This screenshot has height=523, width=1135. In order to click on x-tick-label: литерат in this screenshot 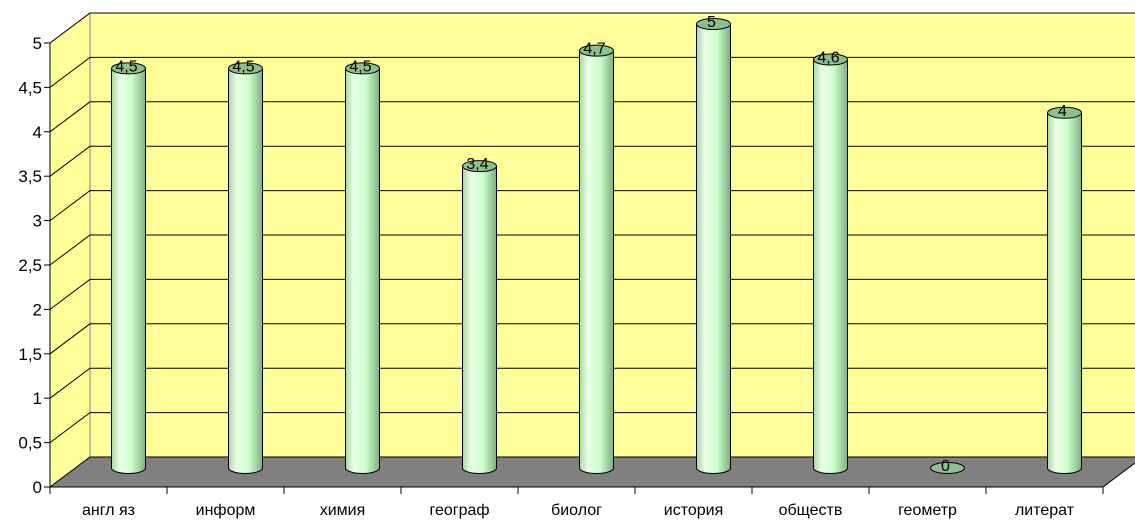, I will do `click(1045, 510)`.